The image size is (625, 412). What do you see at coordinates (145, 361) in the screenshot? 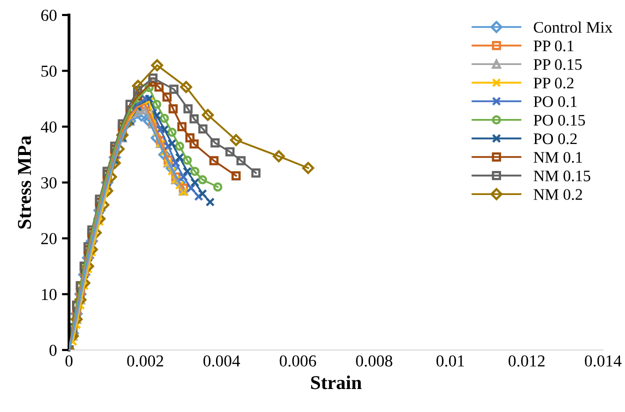
I see `x-tick-label: 0.002` at bounding box center [145, 361].